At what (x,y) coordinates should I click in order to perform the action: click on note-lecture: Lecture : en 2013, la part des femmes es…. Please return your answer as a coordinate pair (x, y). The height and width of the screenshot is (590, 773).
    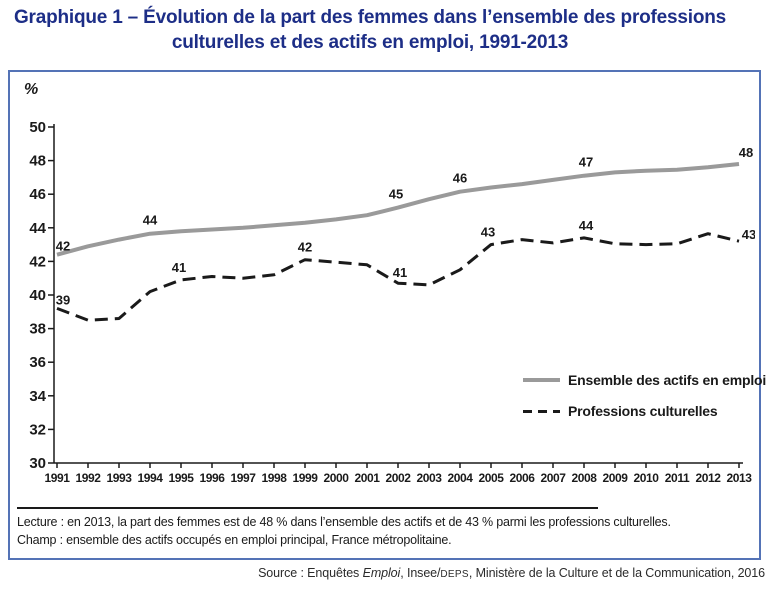
    Looking at the image, I should click on (344, 522).